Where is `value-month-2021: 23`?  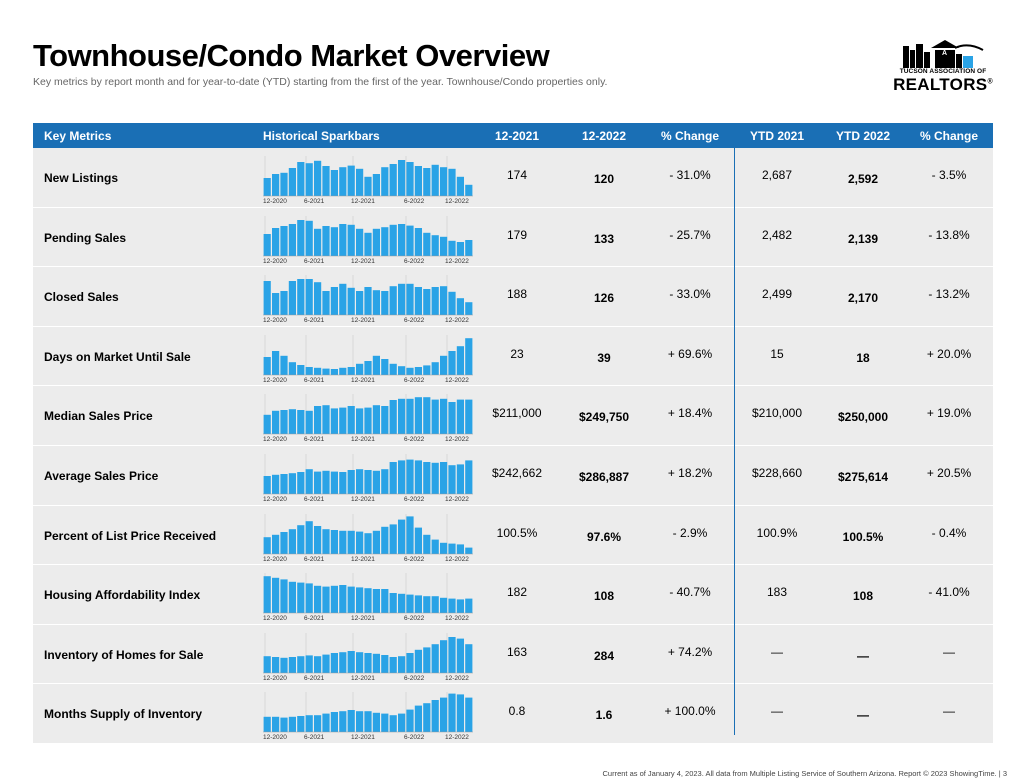
value-month-2021: 23 is located at coordinates (517, 353).